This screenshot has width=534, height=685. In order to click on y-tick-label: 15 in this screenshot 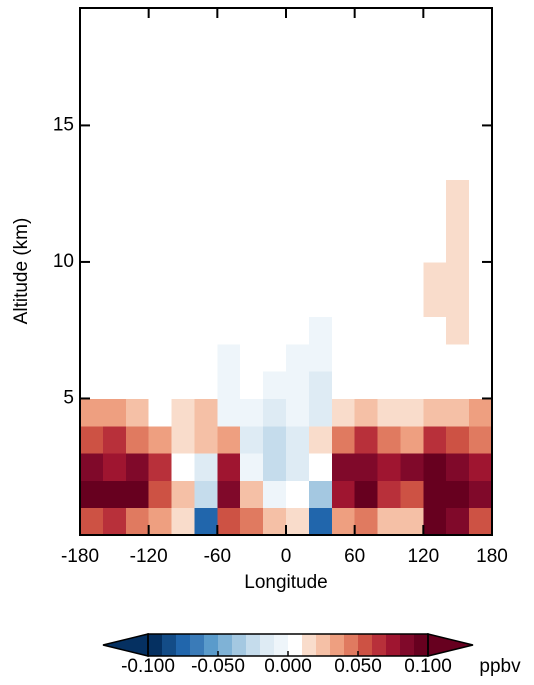, I will do `click(63, 124)`.